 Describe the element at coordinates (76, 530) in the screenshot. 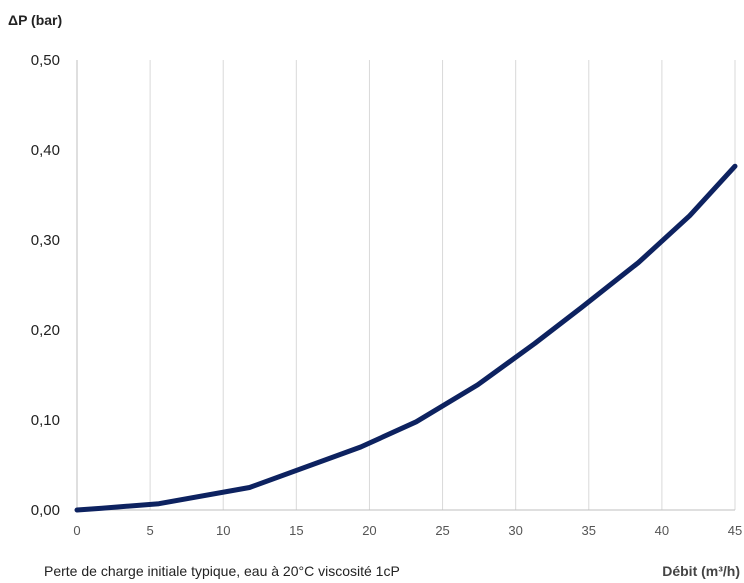

I see `x-tick-label: 0` at that location.